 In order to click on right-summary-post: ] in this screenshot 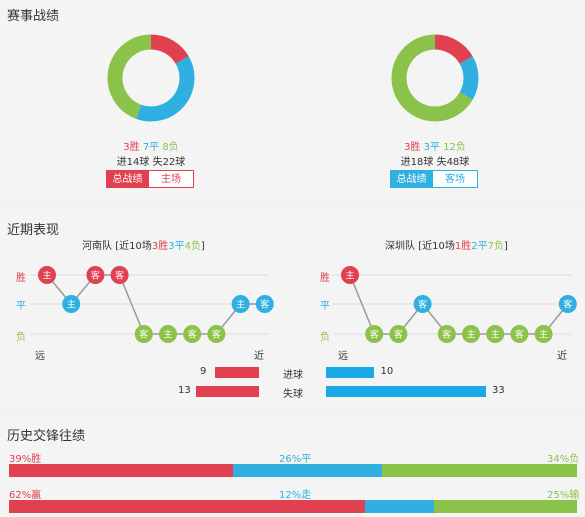, I will do `click(505, 246)`.